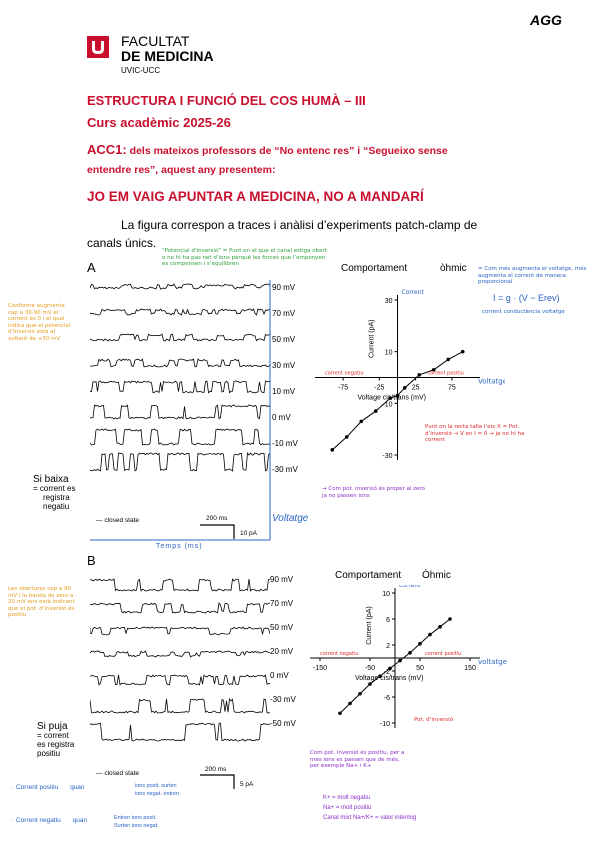  Describe the element at coordinates (369, 625) in the screenshot. I see `y-axis-label: Current (pA)` at that location.